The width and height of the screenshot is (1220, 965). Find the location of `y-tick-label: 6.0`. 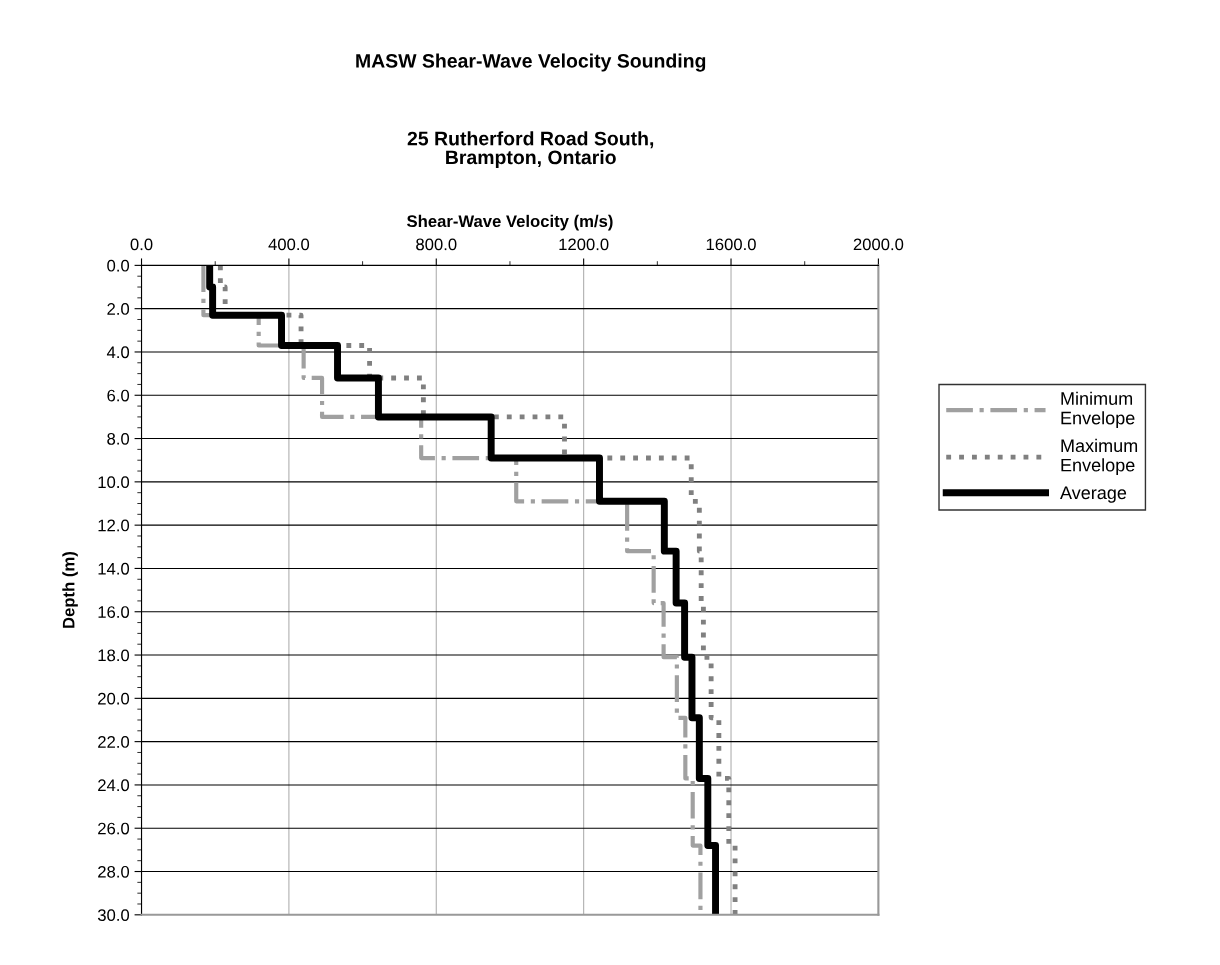

y-tick-label: 6.0 is located at coordinates (118, 395).